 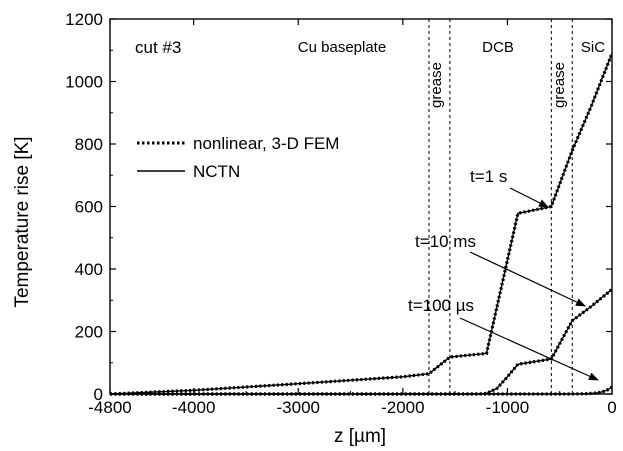 I want to click on legend: nonlinear, 3-D FEM NCTN, so click(x=238, y=157).